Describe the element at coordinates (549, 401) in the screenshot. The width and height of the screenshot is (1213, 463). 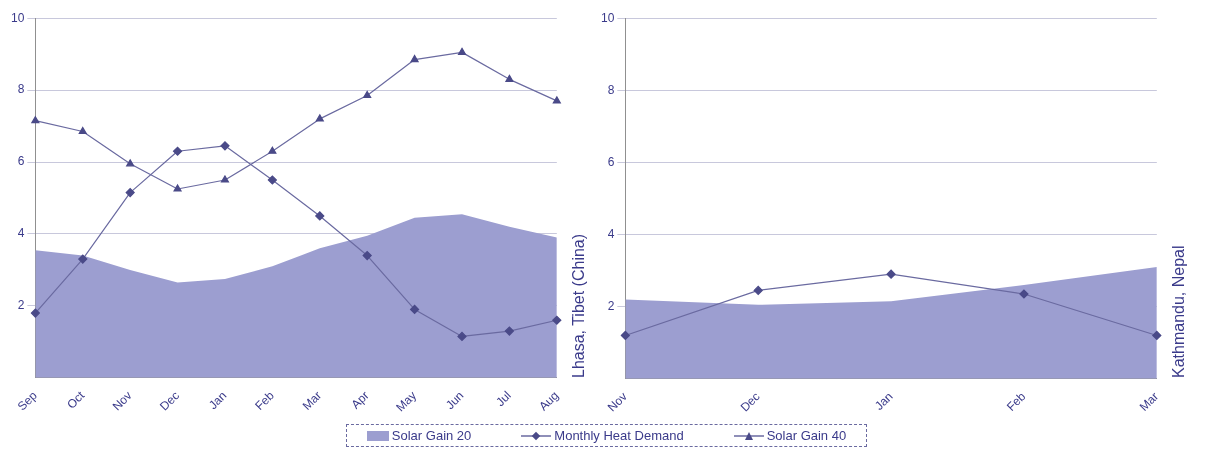
I see `x-tick-label: Aug` at that location.